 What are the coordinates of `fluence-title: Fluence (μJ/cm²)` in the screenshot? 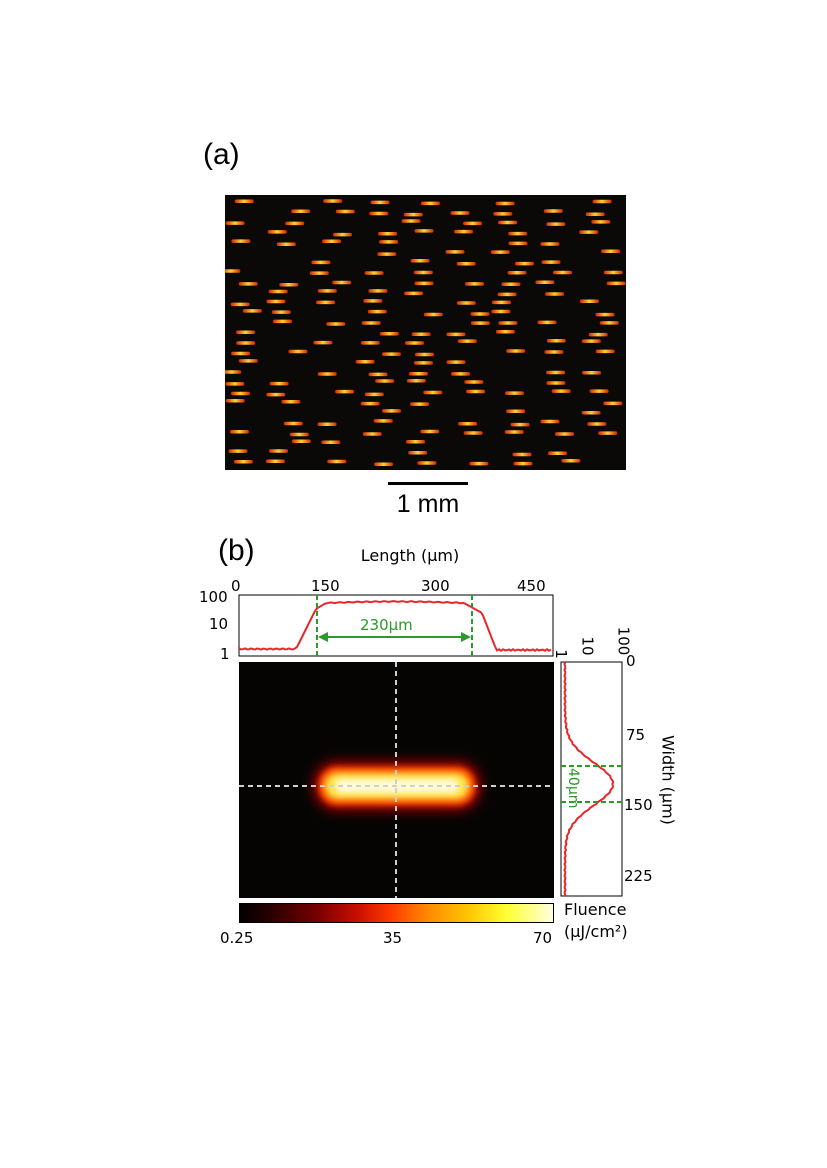 It's located at (596, 921).